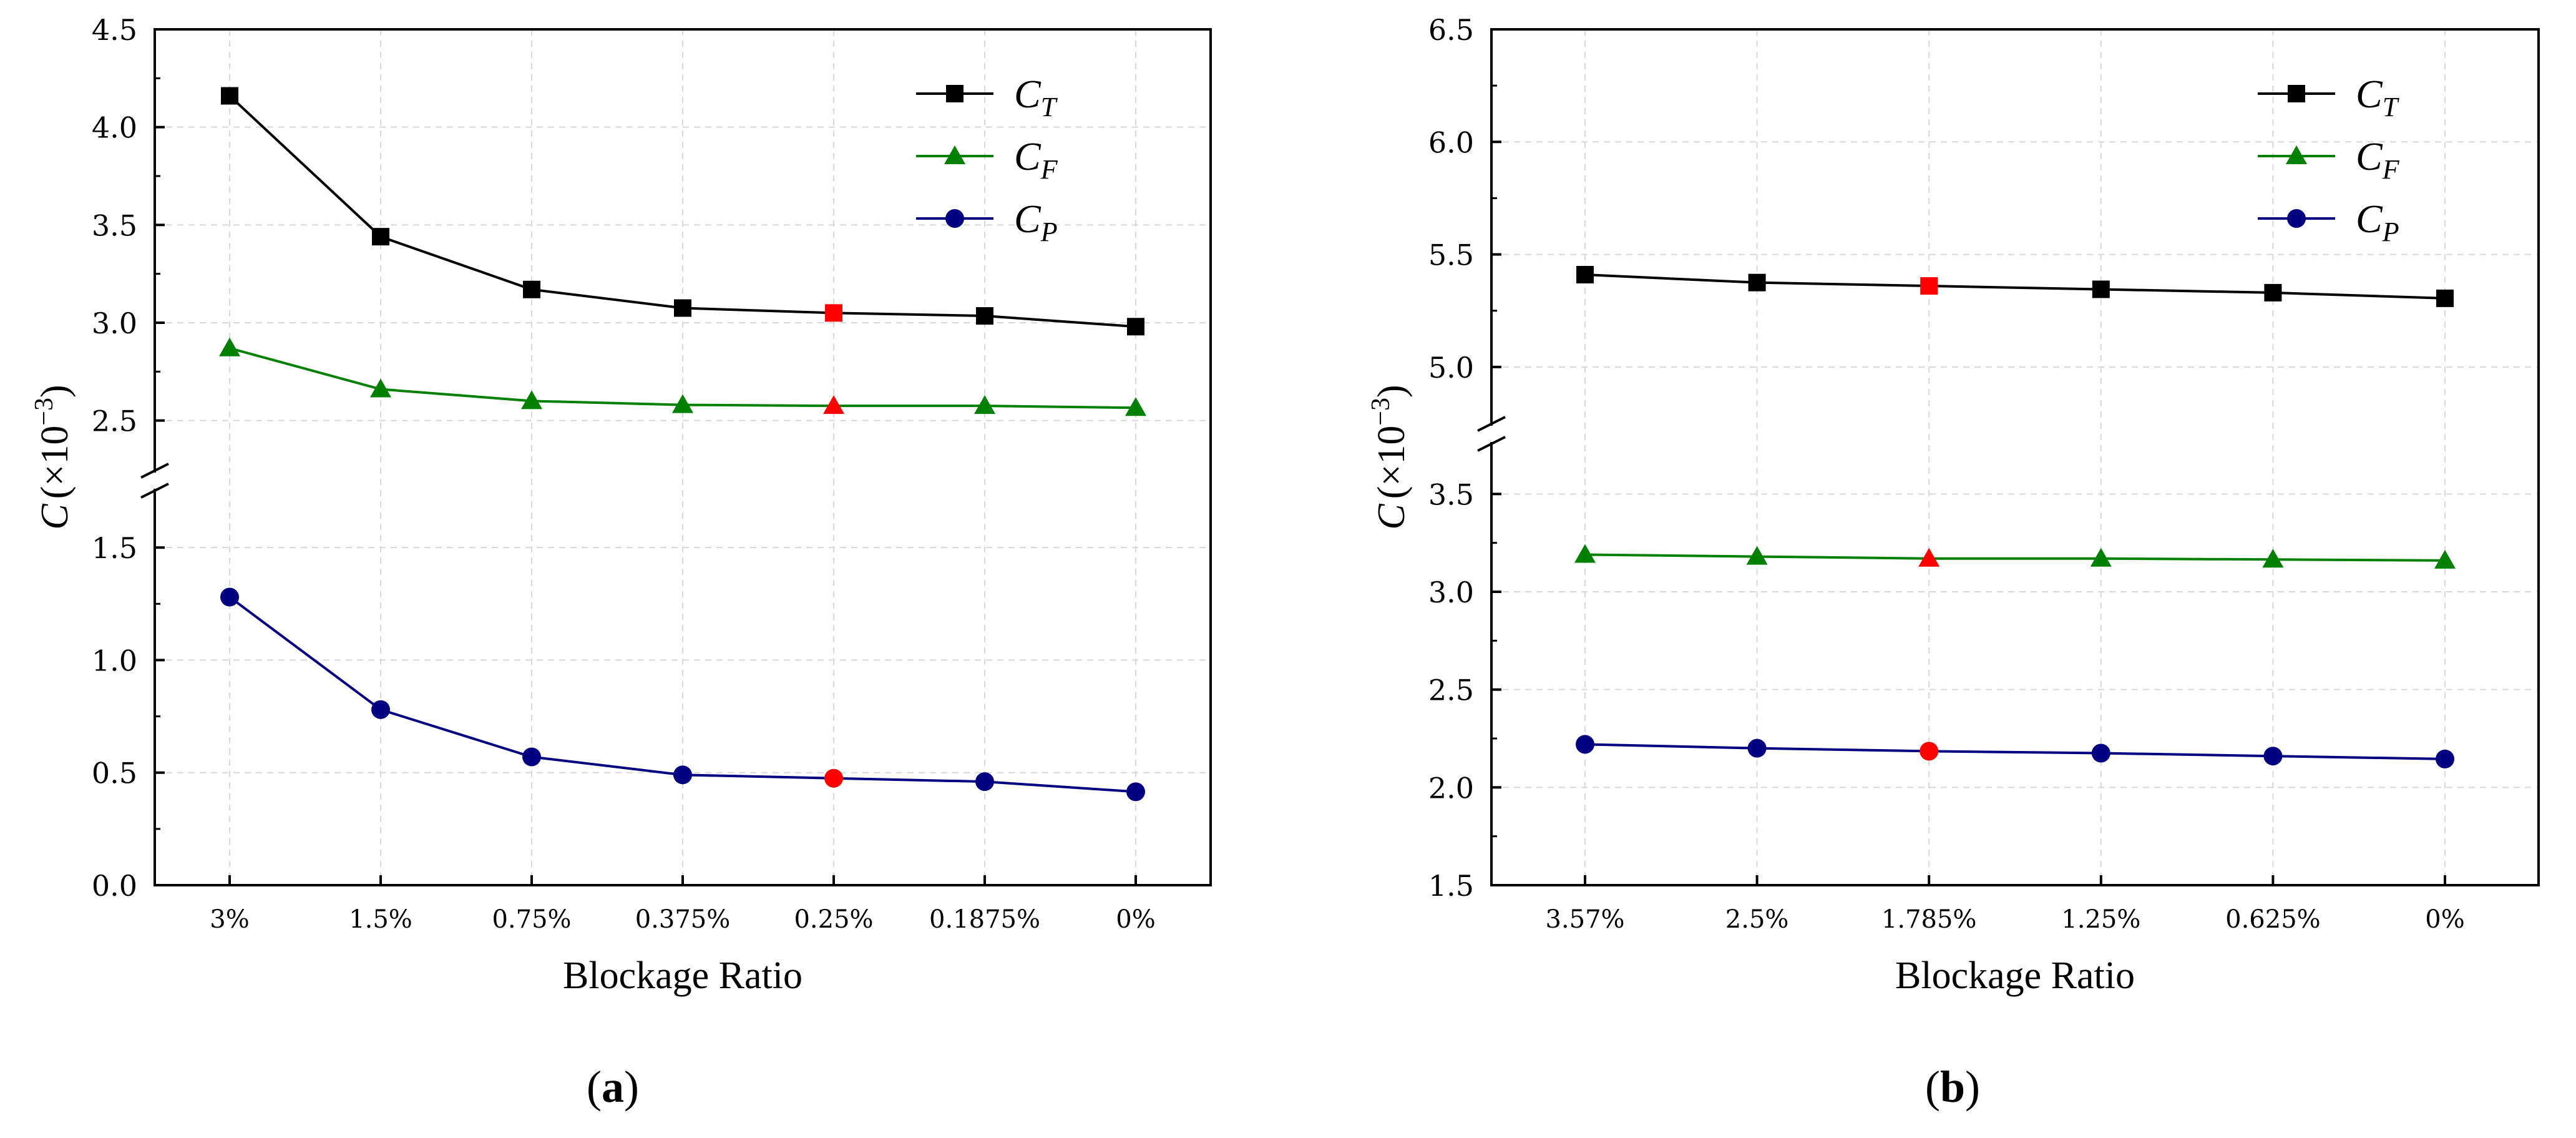  What do you see at coordinates (531, 919) in the screenshot?
I see `x-tick-label: 0.75%` at bounding box center [531, 919].